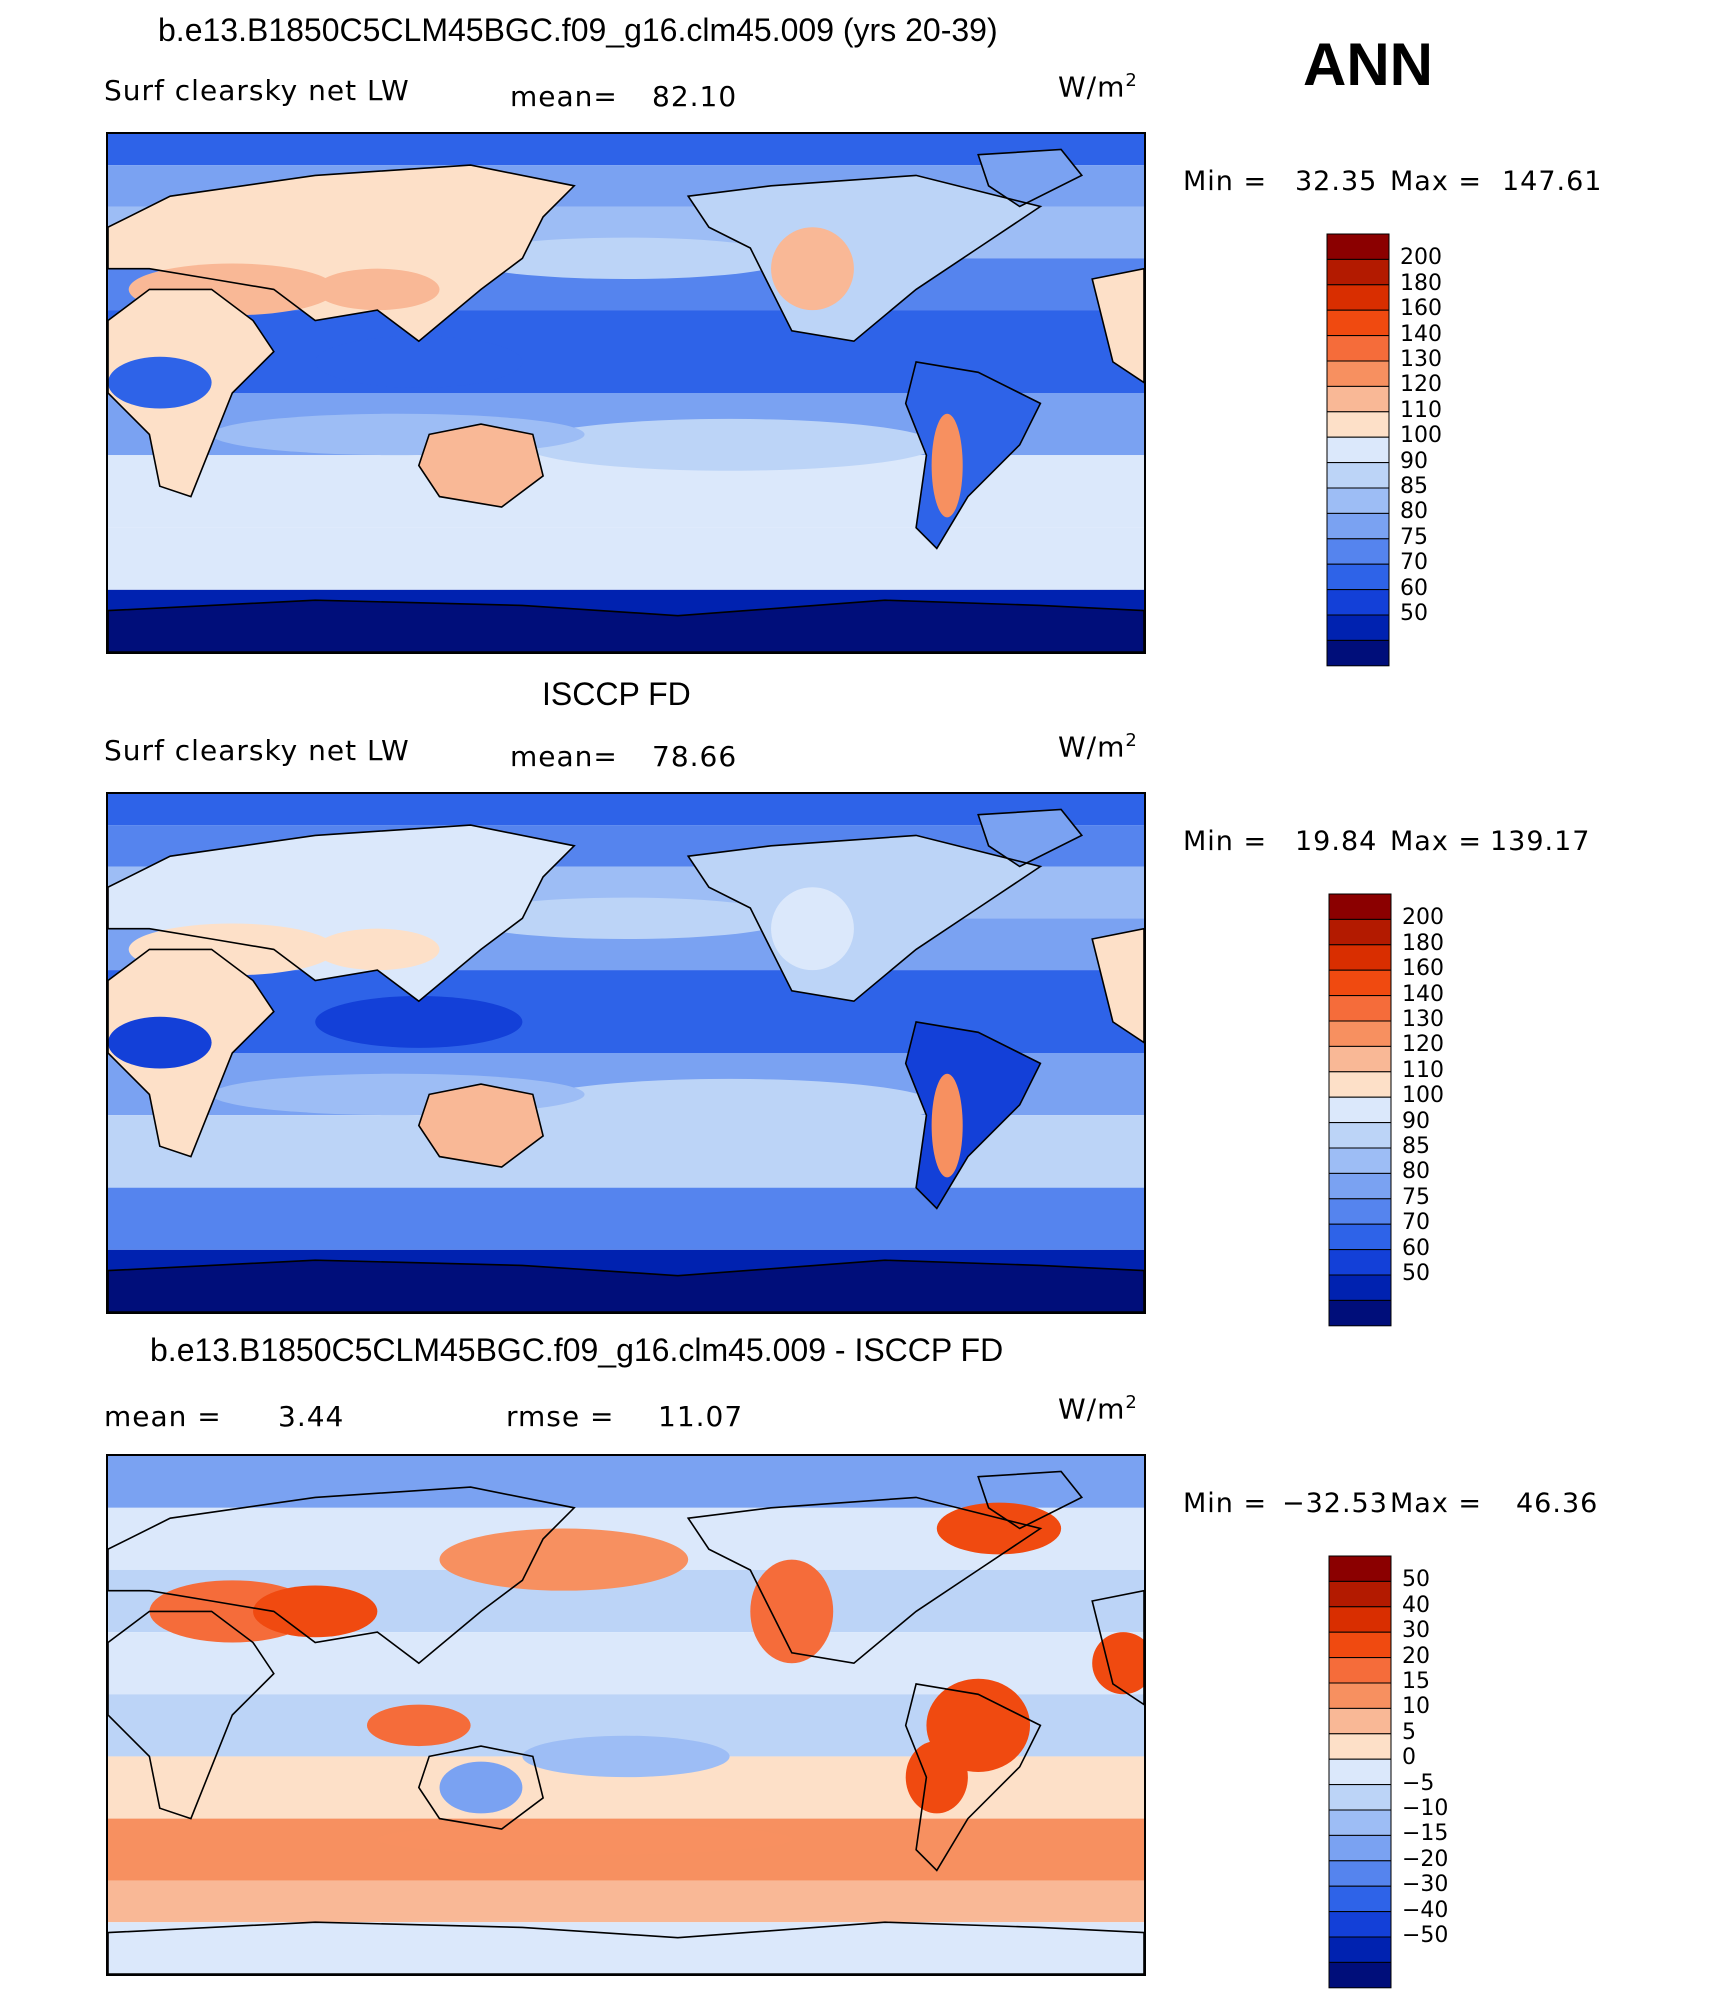 The height and width of the screenshot is (1996, 1710). Describe the element at coordinates (1425, 1910) in the screenshot. I see `colorbar-level-label: −40` at that location.